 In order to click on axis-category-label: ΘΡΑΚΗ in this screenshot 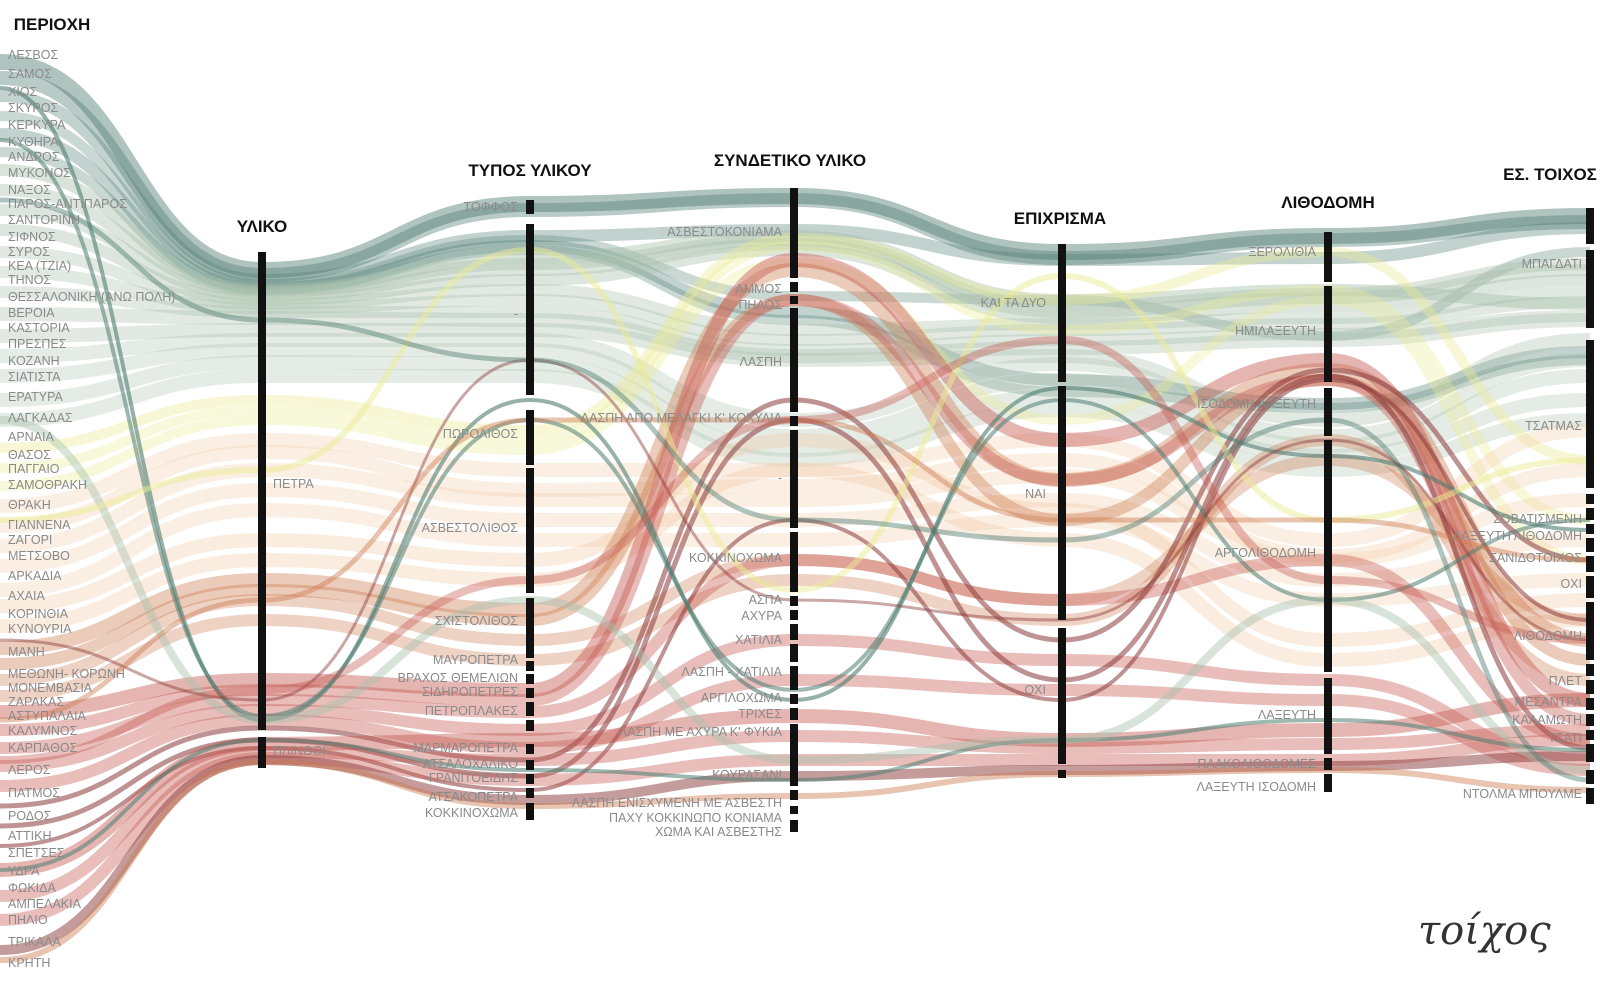, I will do `click(29, 505)`.